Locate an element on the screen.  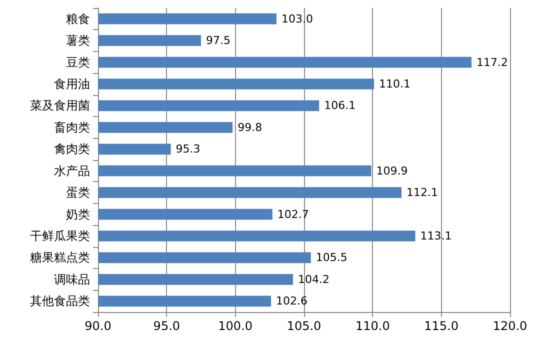
y-tick-label: 糖果糕点类 is located at coordinates (60, 257).